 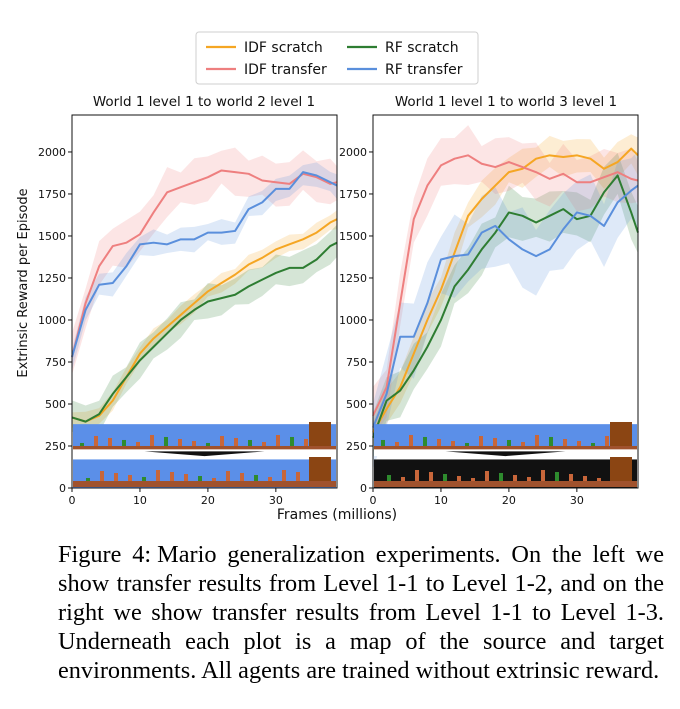 I want to click on y-axis-label: Extrinsic Reward per Episode, so click(x=23, y=282).